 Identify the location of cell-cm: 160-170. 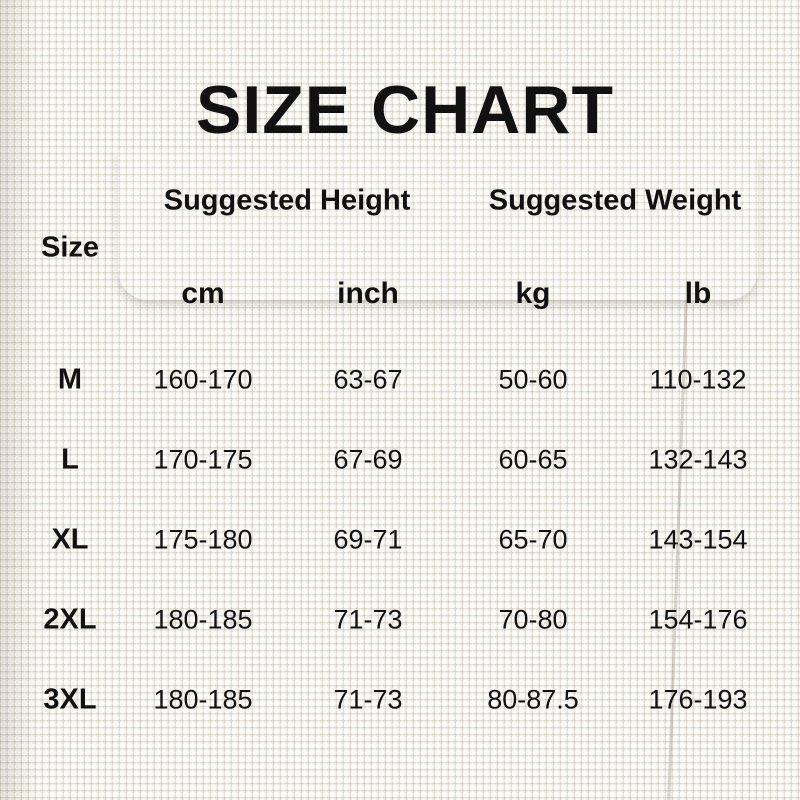
(203, 379).